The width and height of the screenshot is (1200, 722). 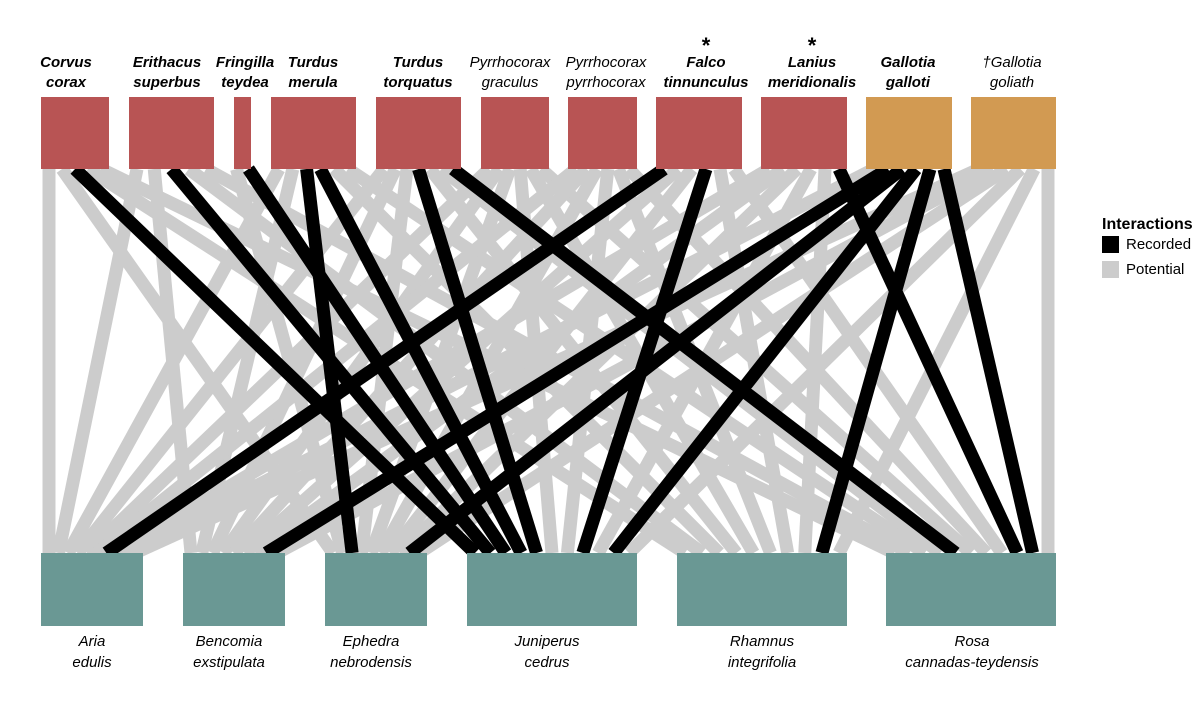 I want to click on label-fringilla-line: teydea, so click(x=245, y=82).